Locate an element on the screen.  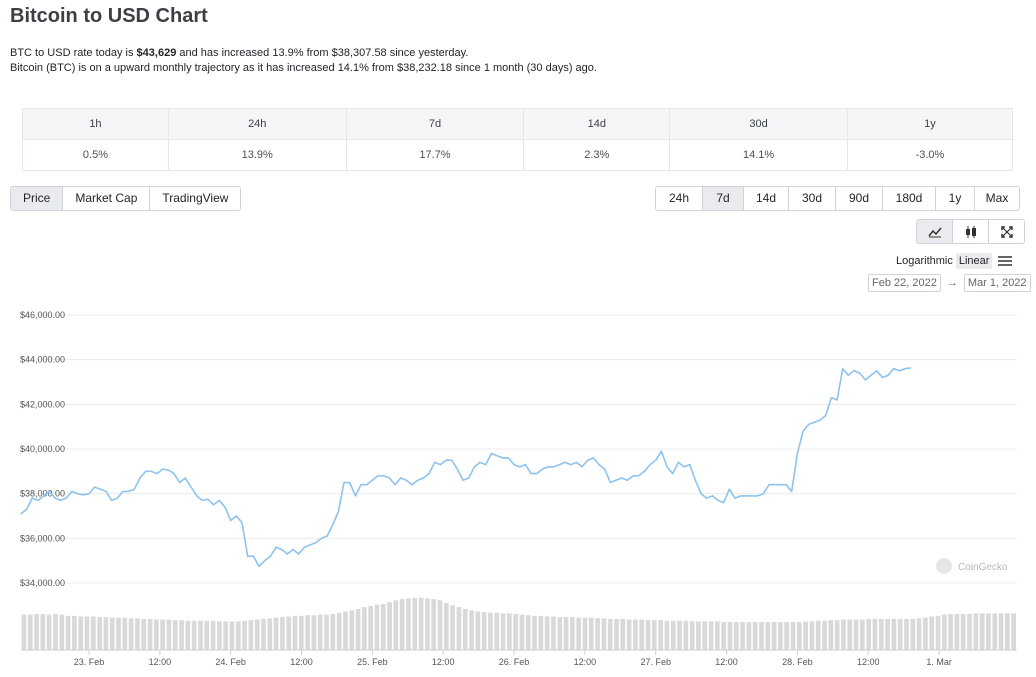
range-90d-button: 90d is located at coordinates (858, 198).